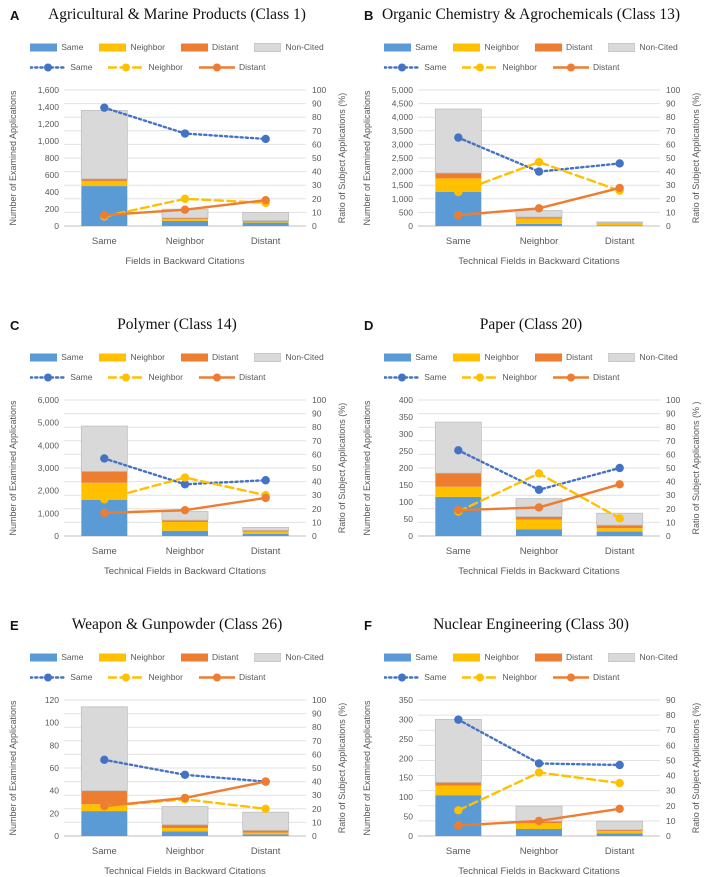 The width and height of the screenshot is (708, 877). Describe the element at coordinates (317, 481) in the screenshot. I see `right-tick-label: 40` at that location.